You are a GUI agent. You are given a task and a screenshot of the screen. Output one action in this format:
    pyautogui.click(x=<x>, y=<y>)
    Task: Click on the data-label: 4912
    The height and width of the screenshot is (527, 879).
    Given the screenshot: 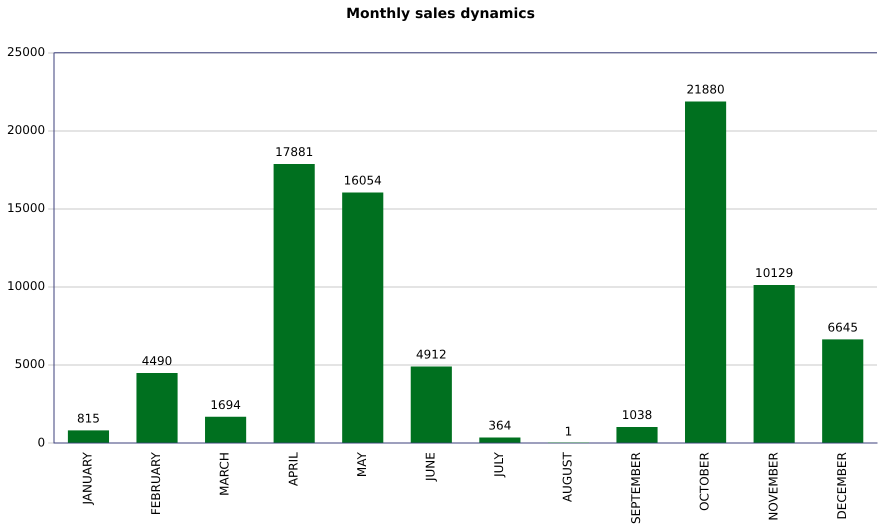 What is the action you would take?
    pyautogui.click(x=431, y=355)
    